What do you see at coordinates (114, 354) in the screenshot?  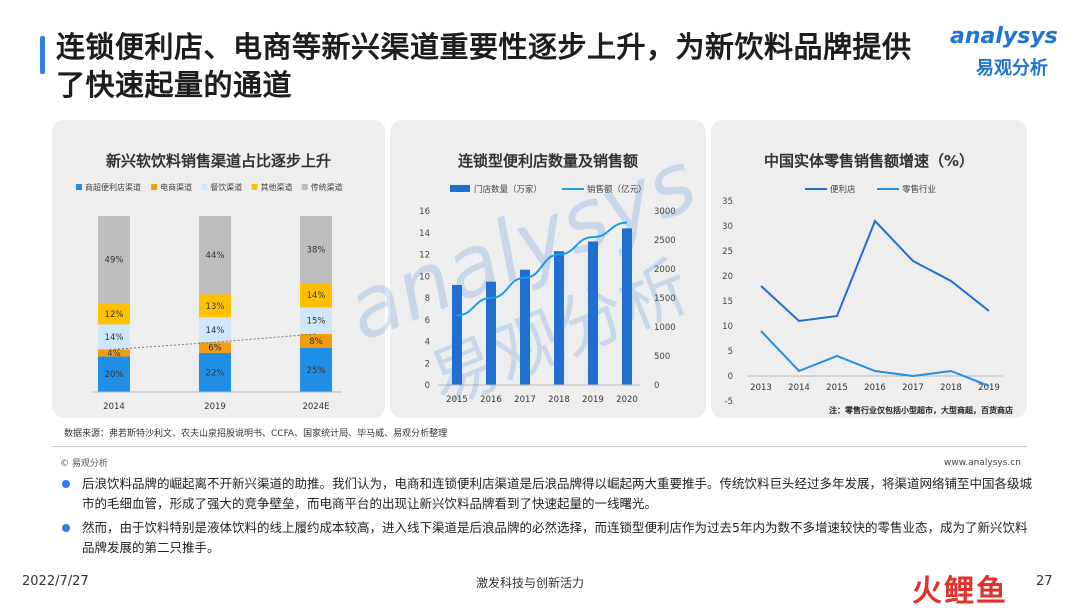 I see `data-label: 4%` at bounding box center [114, 354].